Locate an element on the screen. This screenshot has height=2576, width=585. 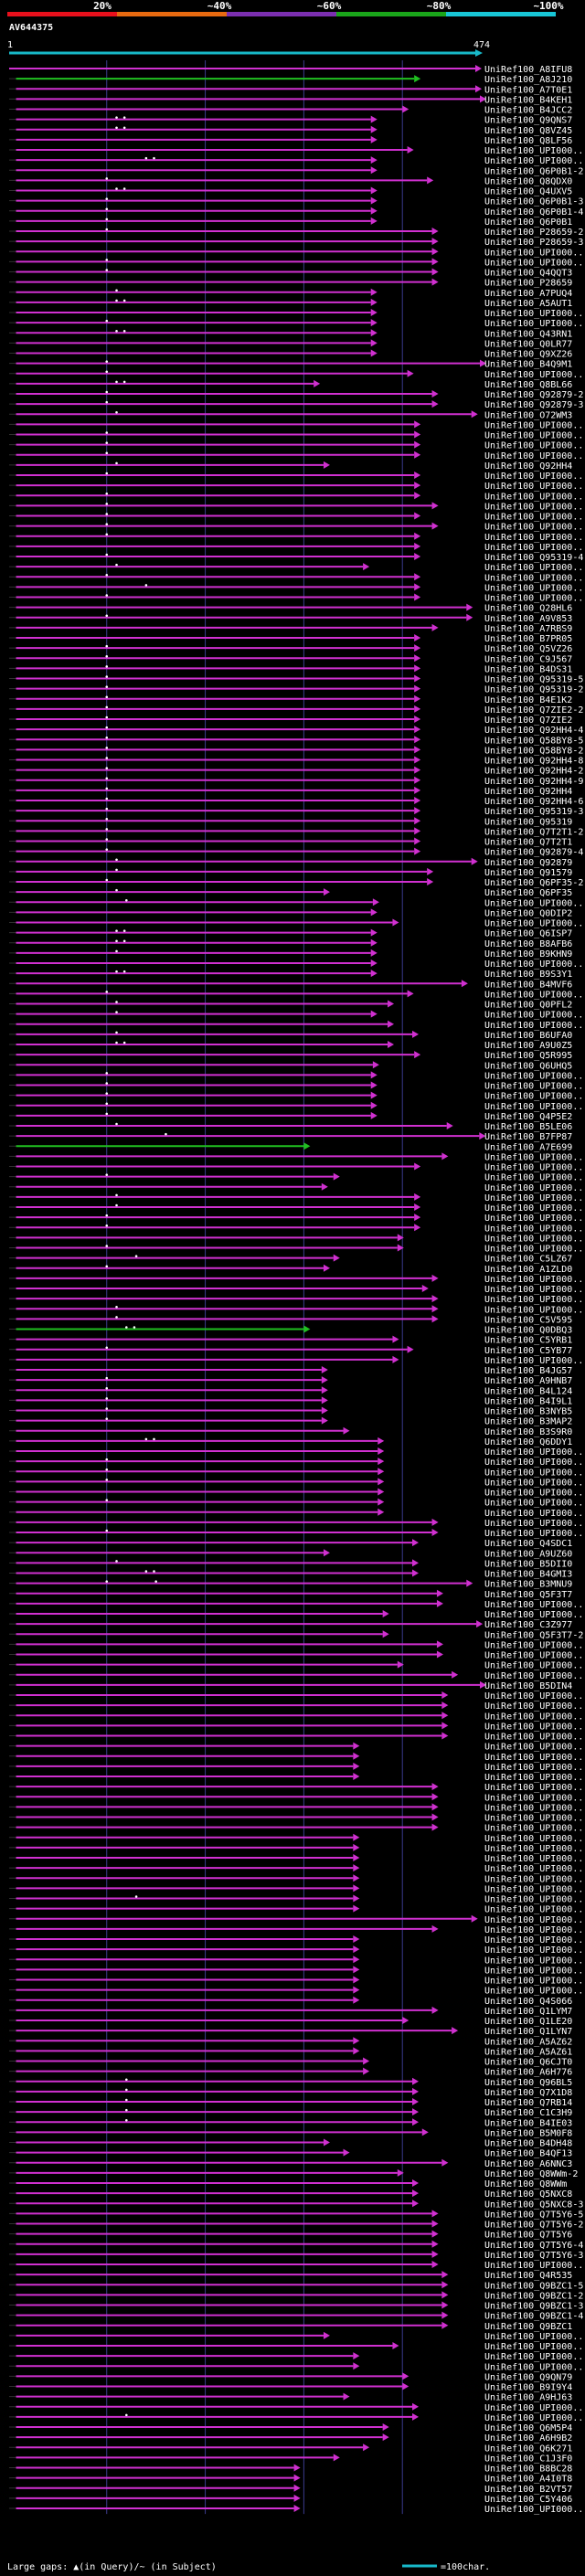
hit-row: UniRef100_A7PUQ4 is located at coordinates (290, 293).